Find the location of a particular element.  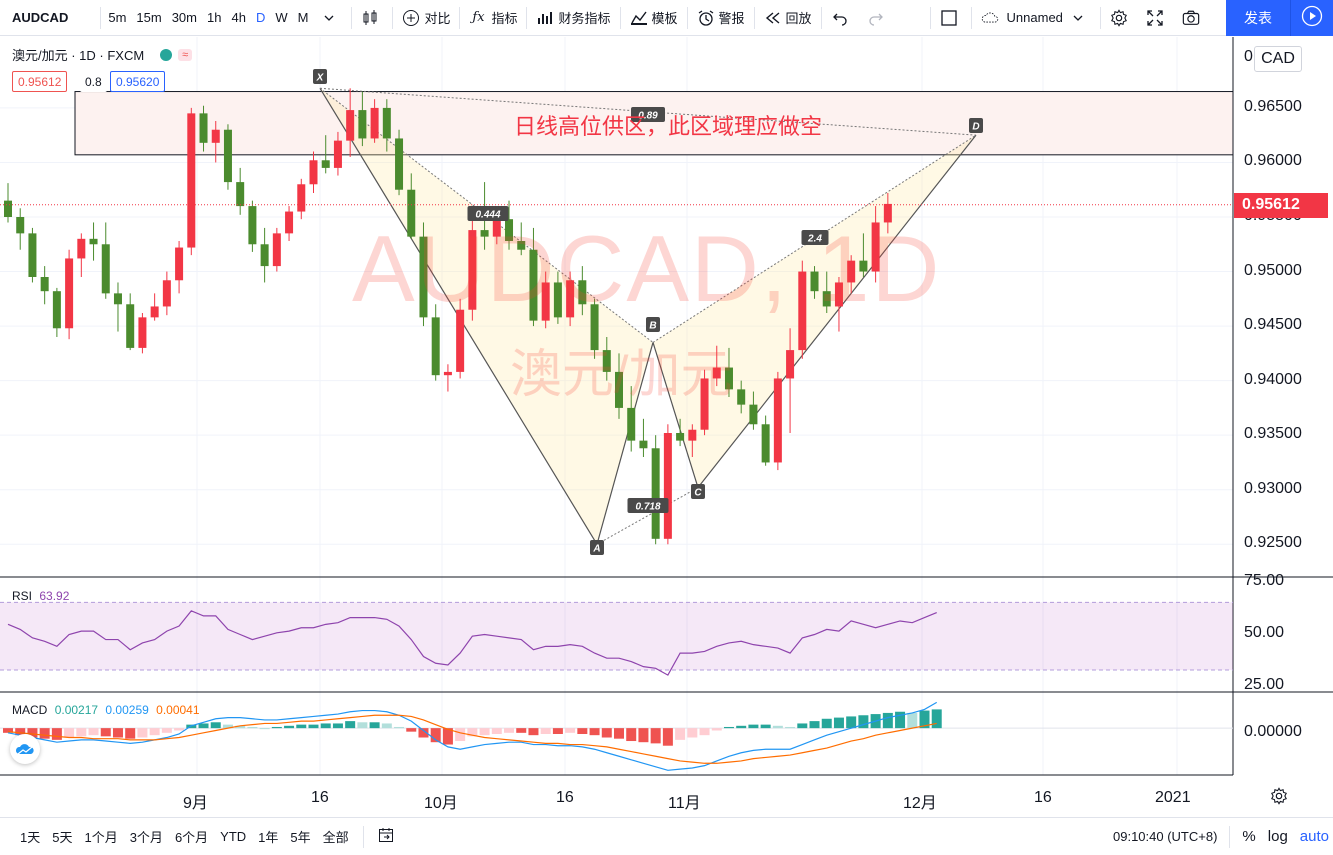

templates-button: 模板 is located at coordinates (654, 18).